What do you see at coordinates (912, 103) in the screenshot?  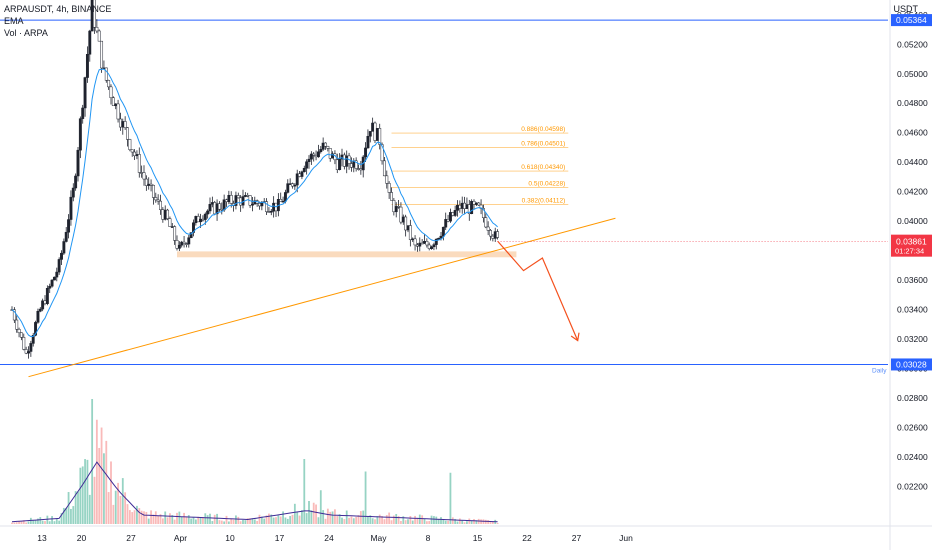 I see `price-tick-label: 0.04800` at bounding box center [912, 103].